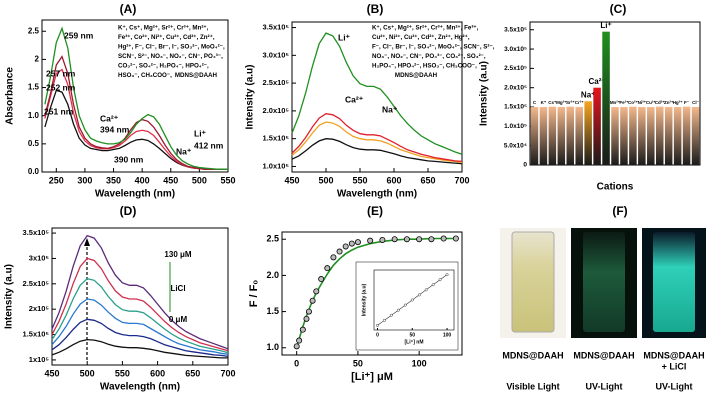 The width and height of the screenshot is (709, 399). What do you see at coordinates (178, 319) in the screenshot?
I see `annotation: 0 μM` at bounding box center [178, 319].